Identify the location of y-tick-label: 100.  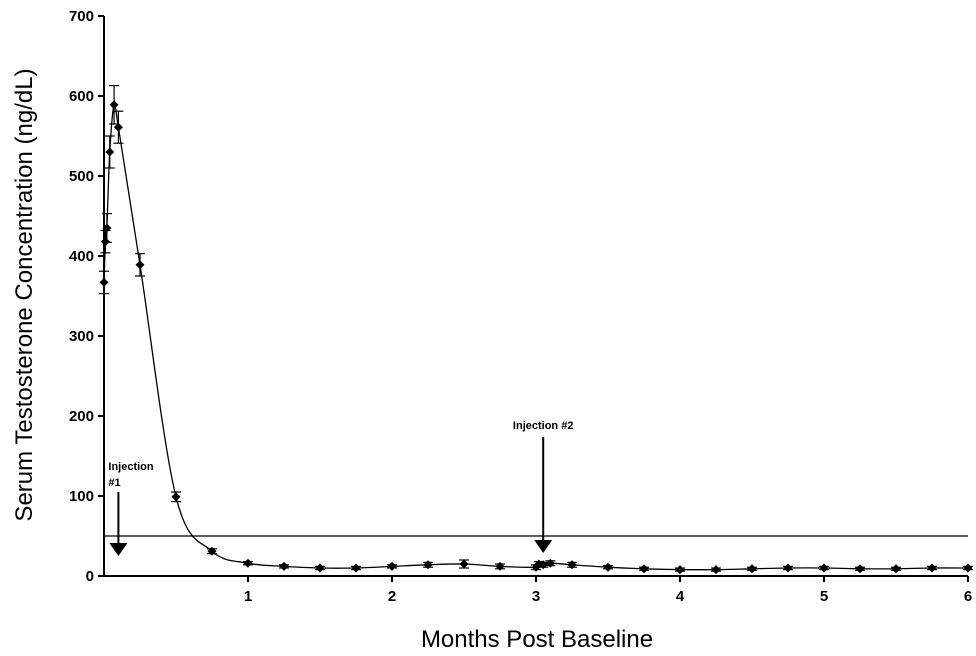
(81, 496).